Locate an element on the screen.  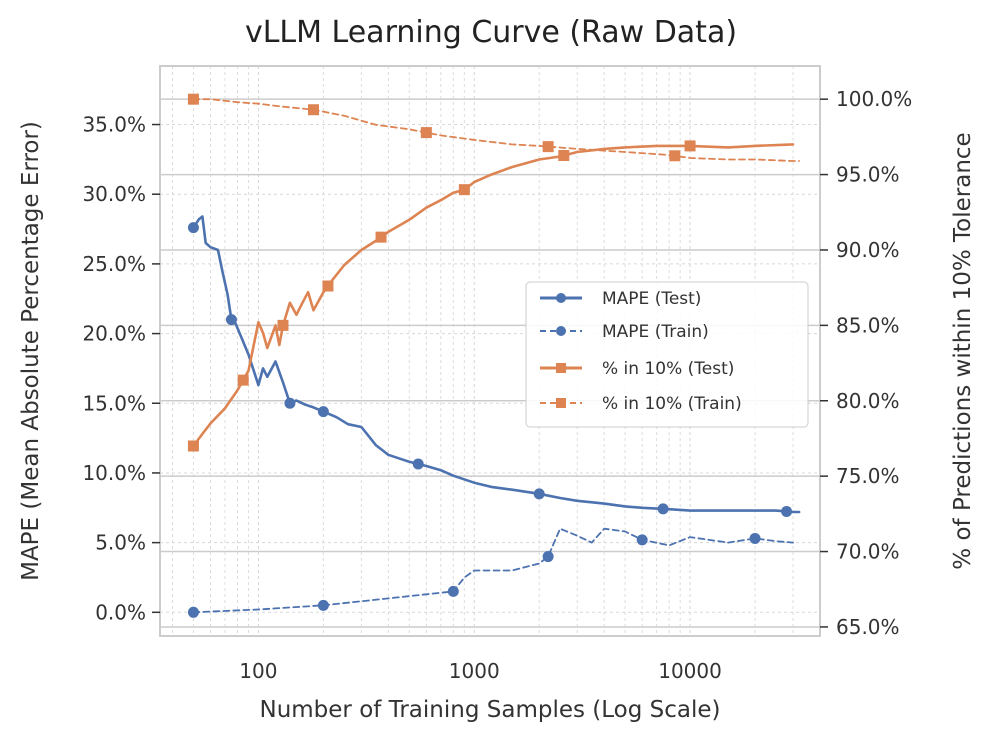
y2-tick-label: 95.0% is located at coordinates (868, 175).